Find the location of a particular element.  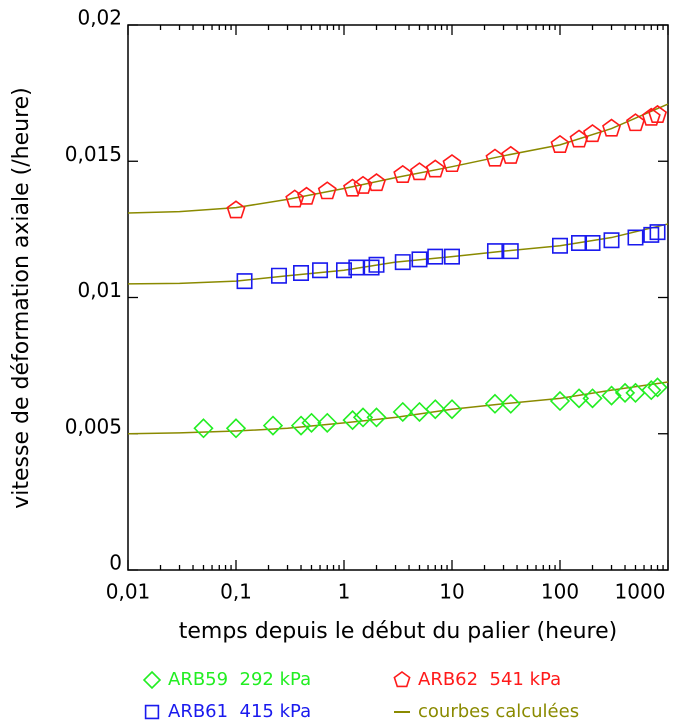

x-tick-label: 10 is located at coordinates (451, 592).